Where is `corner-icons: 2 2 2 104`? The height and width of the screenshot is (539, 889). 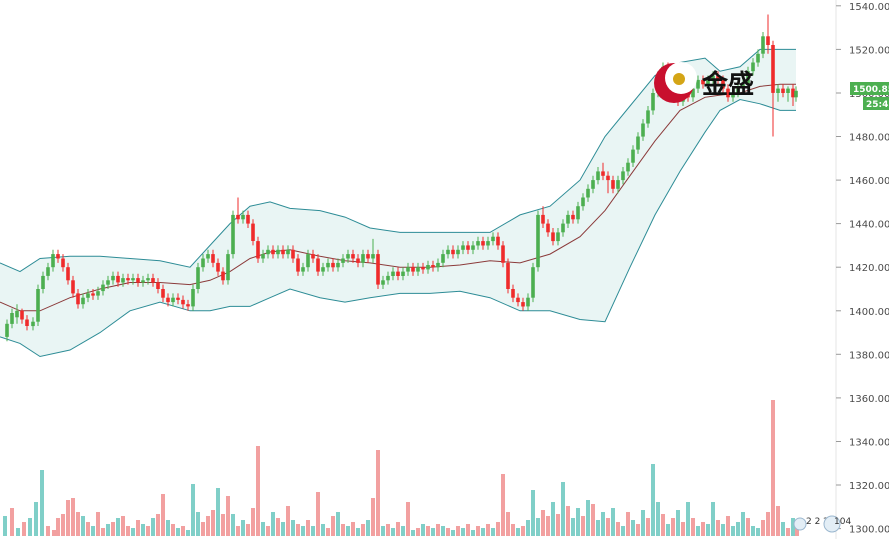 corner-icons: 2 2 2 104 is located at coordinates (822, 524).